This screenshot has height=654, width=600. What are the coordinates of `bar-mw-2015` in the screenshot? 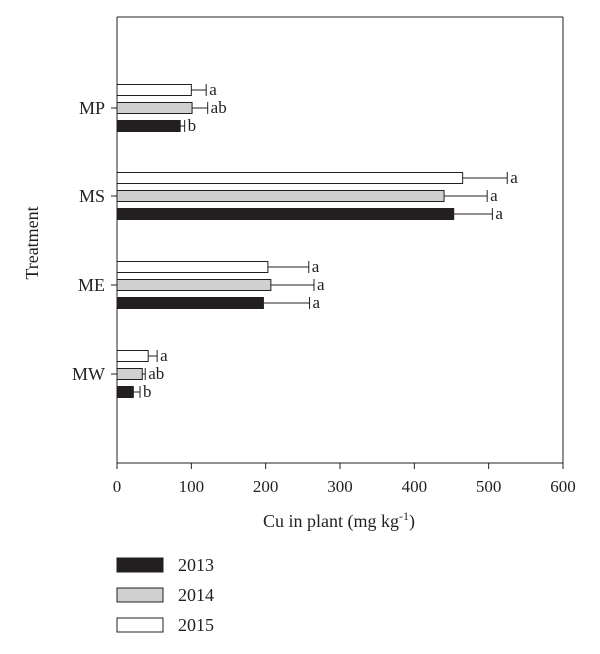 It's located at (132, 356).